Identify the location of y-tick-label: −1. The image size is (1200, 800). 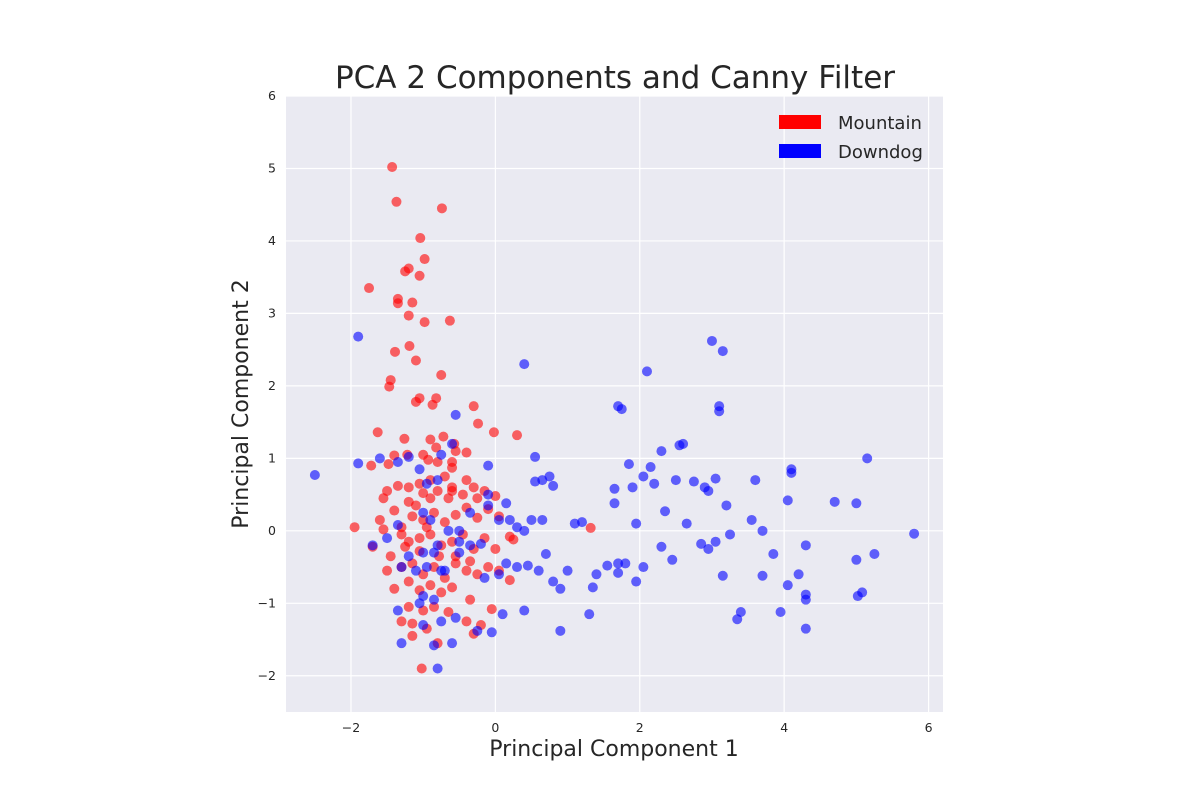
(267, 602).